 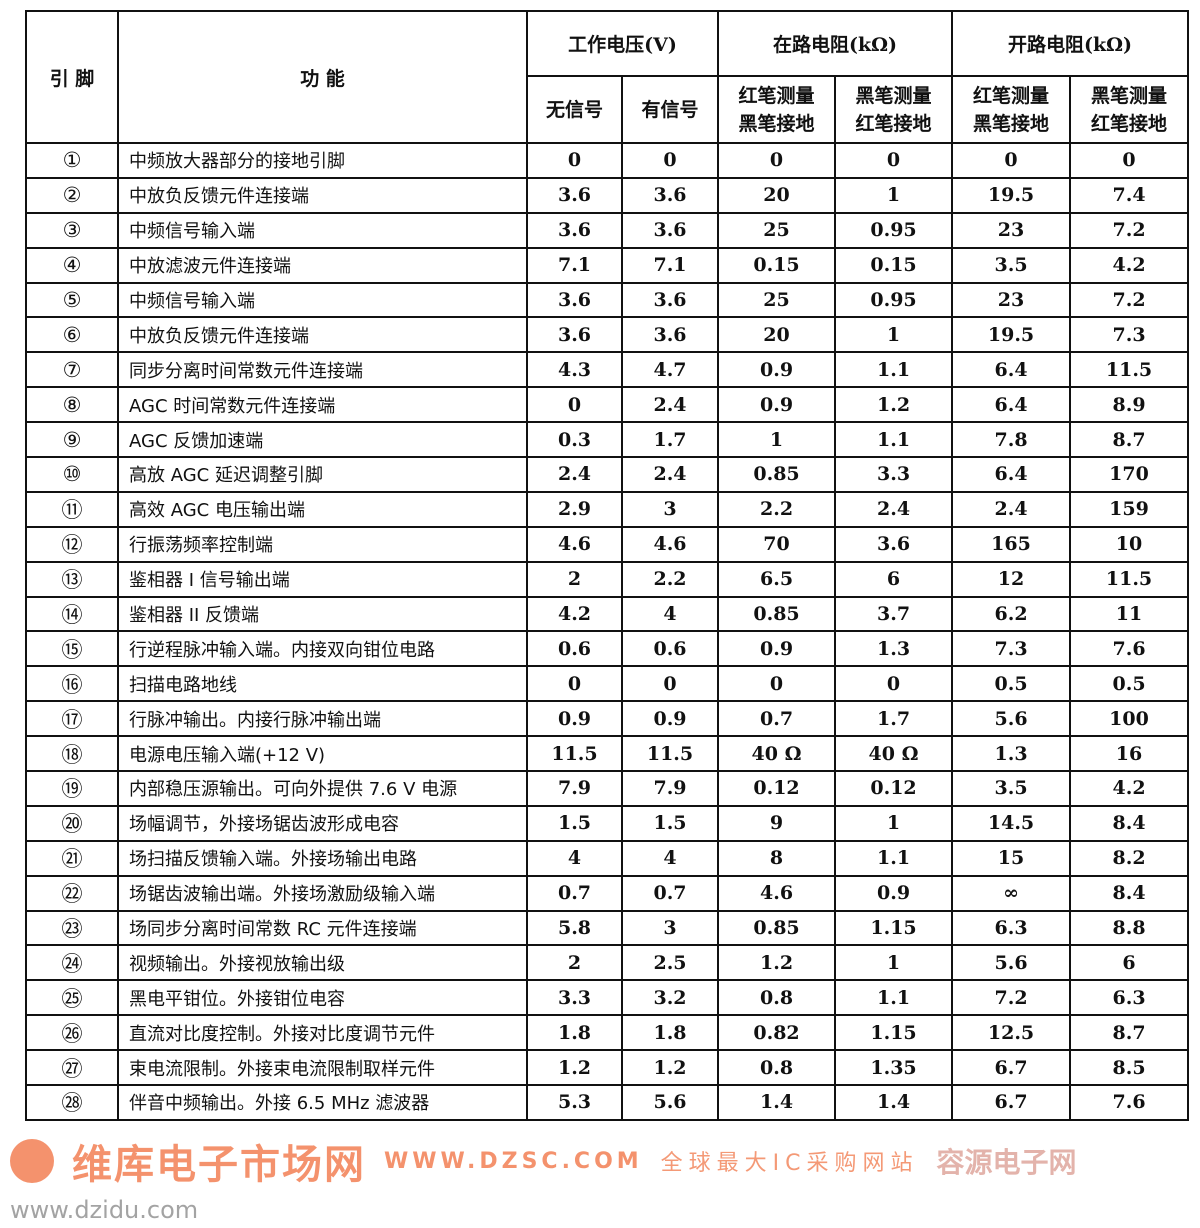 I want to click on pin-function: 高放 AGC 延迟调整引脚, so click(x=322, y=474).